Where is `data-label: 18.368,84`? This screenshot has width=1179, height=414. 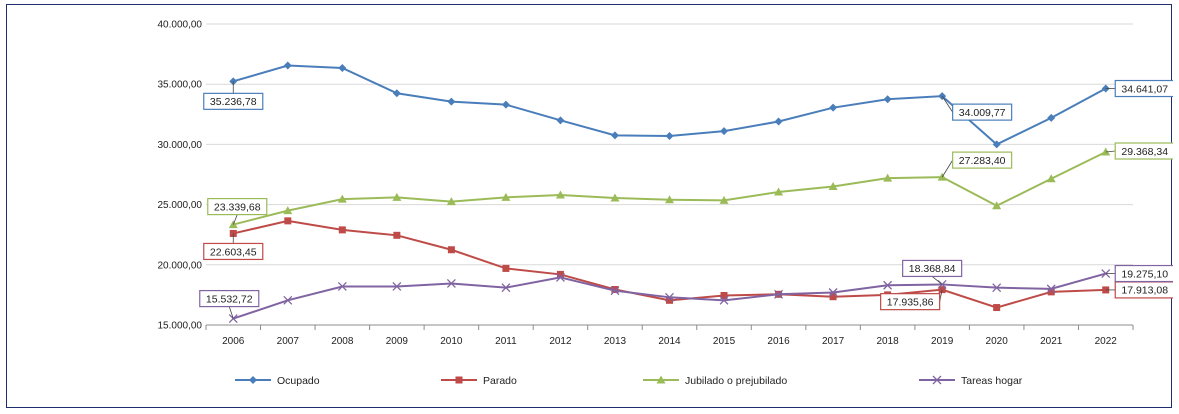 data-label: 18.368,84 is located at coordinates (932, 272).